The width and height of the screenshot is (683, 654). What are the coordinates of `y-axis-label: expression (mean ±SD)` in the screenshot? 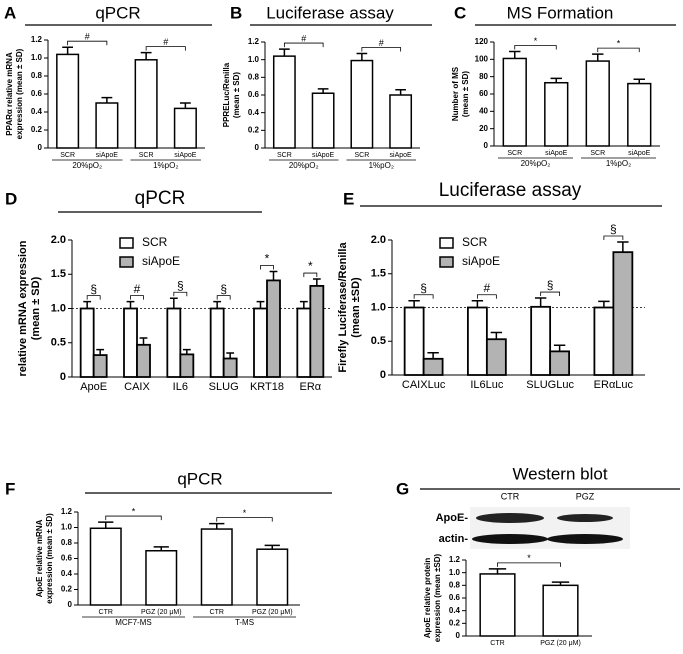 It's located at (437, 597).